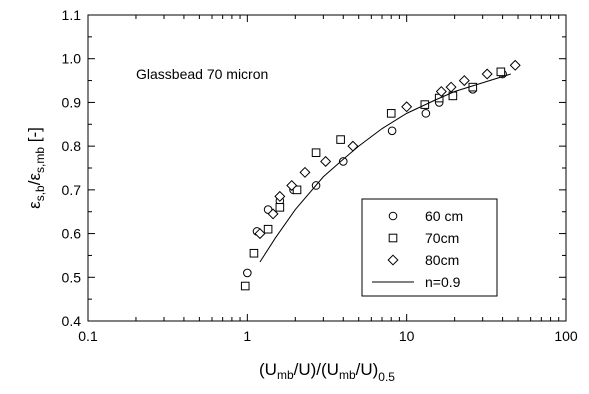 This screenshot has width=589, height=394. I want to click on legend: 60 cm 70cm 80cm n=0.9, so click(429, 247).